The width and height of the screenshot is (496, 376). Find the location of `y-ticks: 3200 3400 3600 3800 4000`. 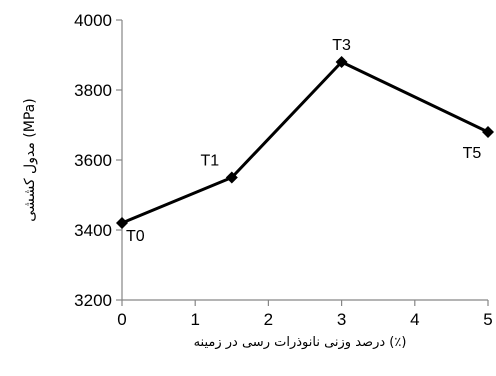

y-ticks: 3200 3400 3600 3800 4000 is located at coordinates (98, 160).